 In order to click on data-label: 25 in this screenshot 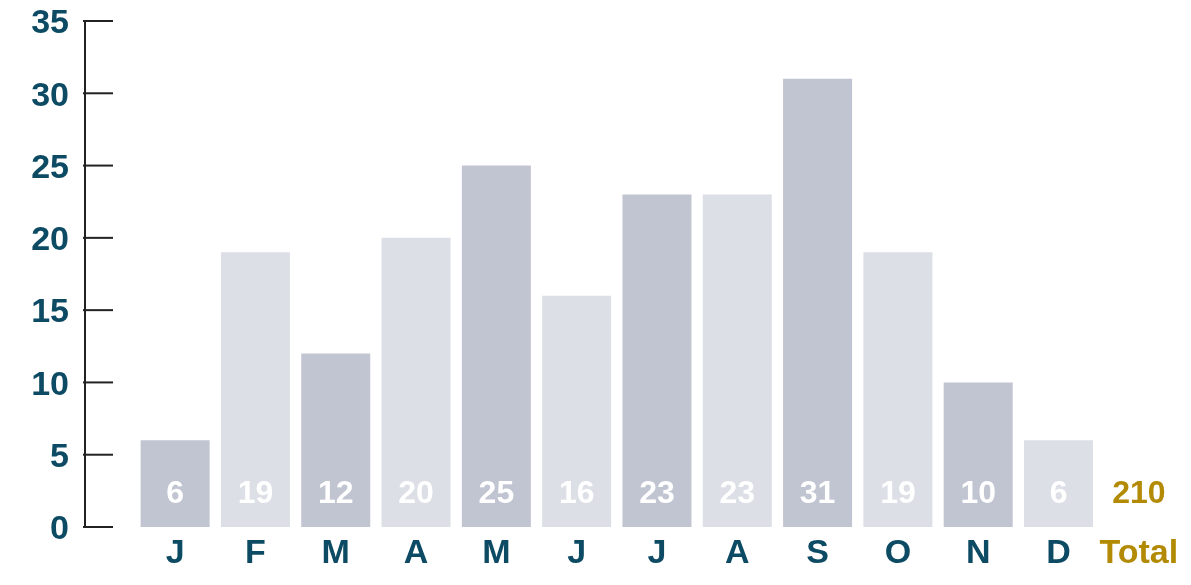, I will do `click(496, 492)`.